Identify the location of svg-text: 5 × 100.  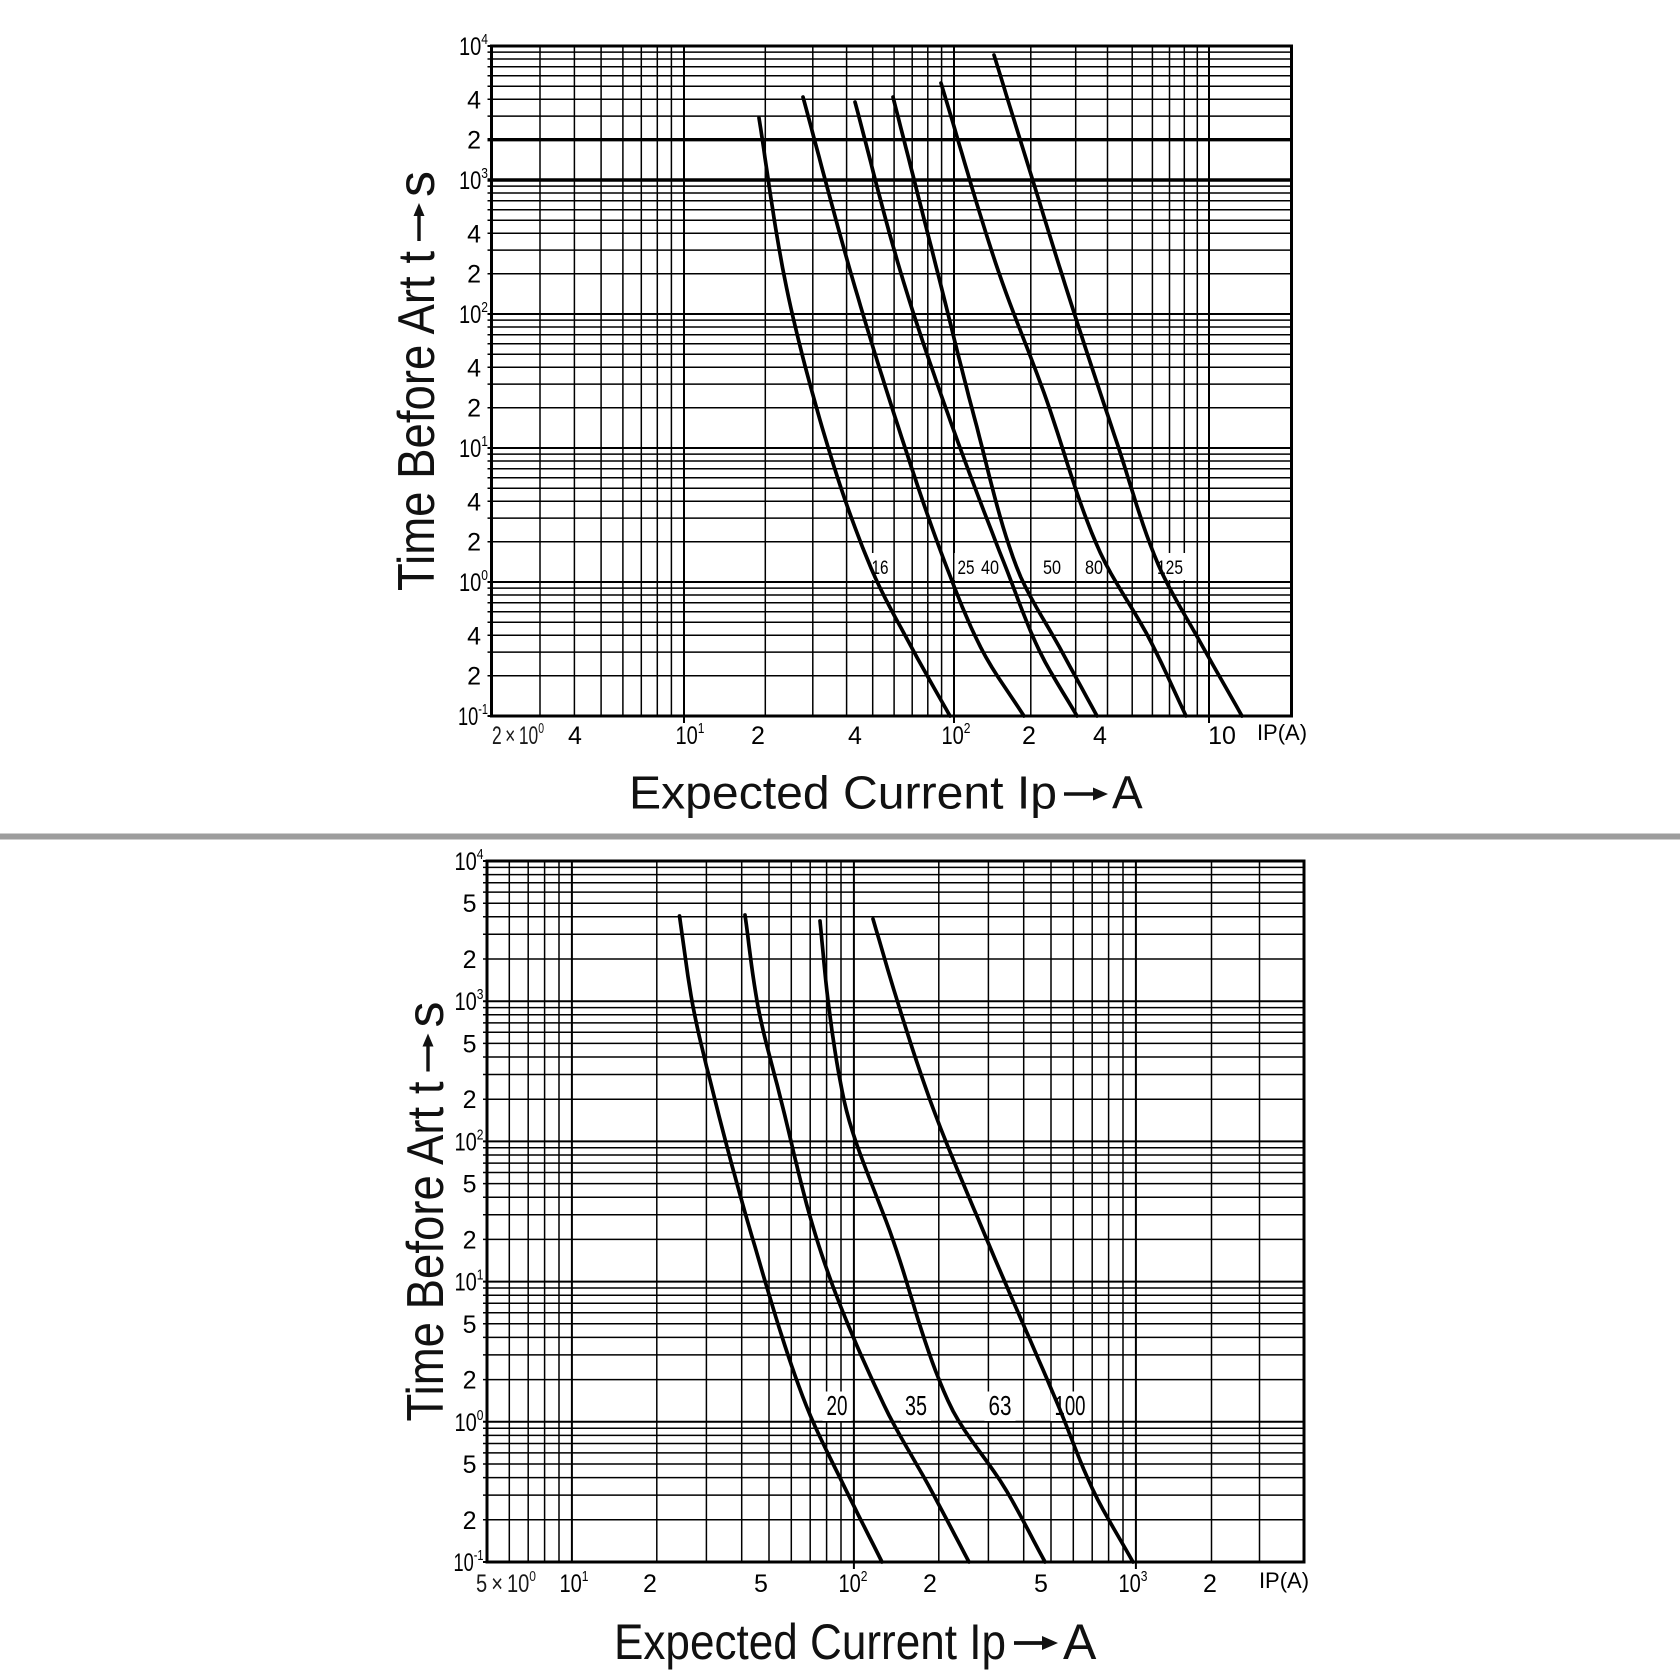
(506, 1583).